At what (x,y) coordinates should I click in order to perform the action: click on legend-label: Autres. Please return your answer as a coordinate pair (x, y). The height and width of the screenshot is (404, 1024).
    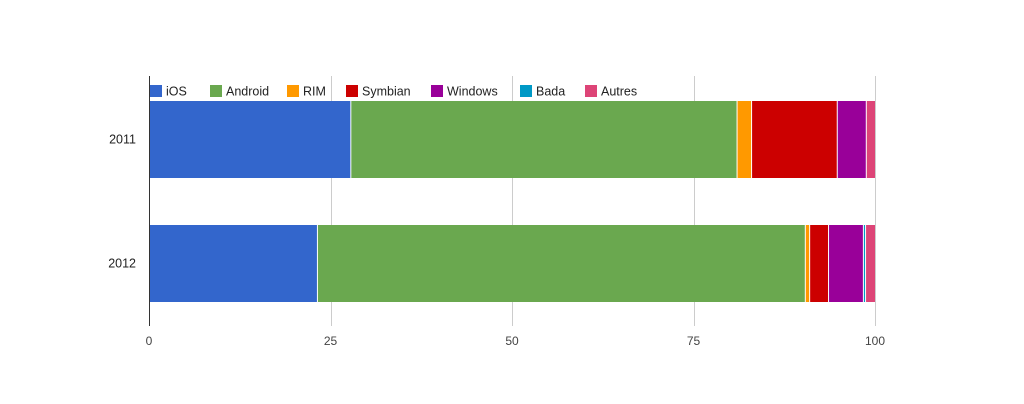
    Looking at the image, I should click on (619, 92).